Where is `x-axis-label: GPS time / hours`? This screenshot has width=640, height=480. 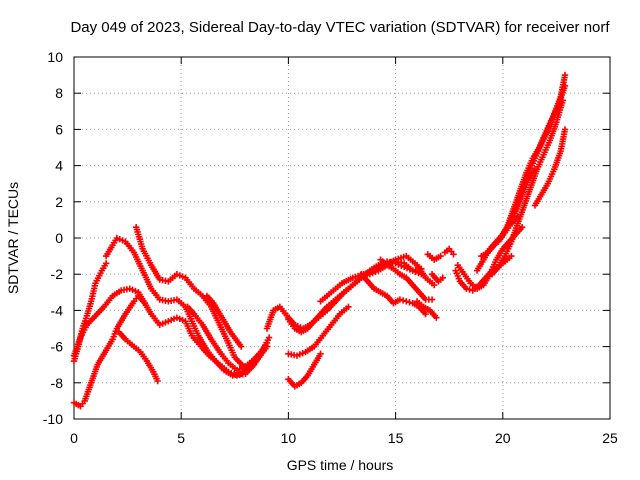
x-axis-label: GPS time / hours is located at coordinates (340, 465).